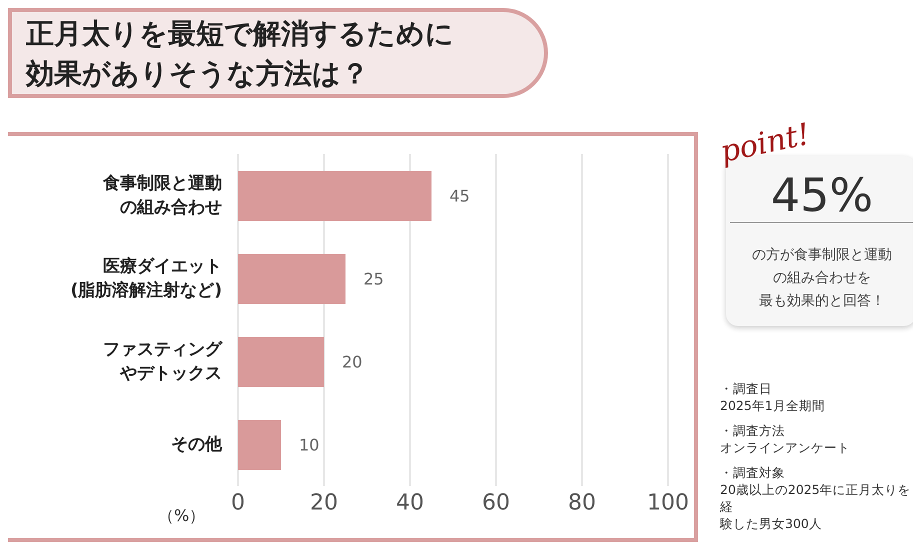 This screenshot has width=921, height=555. Describe the element at coordinates (324, 503) in the screenshot. I see `x-tick-label: 20` at that location.